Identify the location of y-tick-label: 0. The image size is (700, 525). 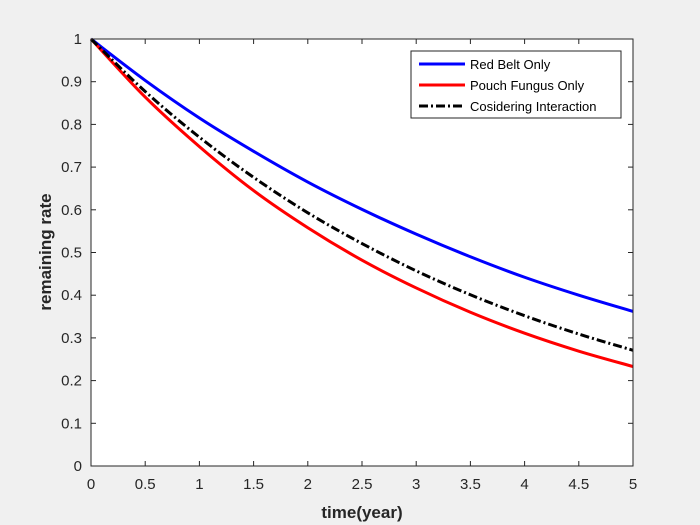
(78, 466).